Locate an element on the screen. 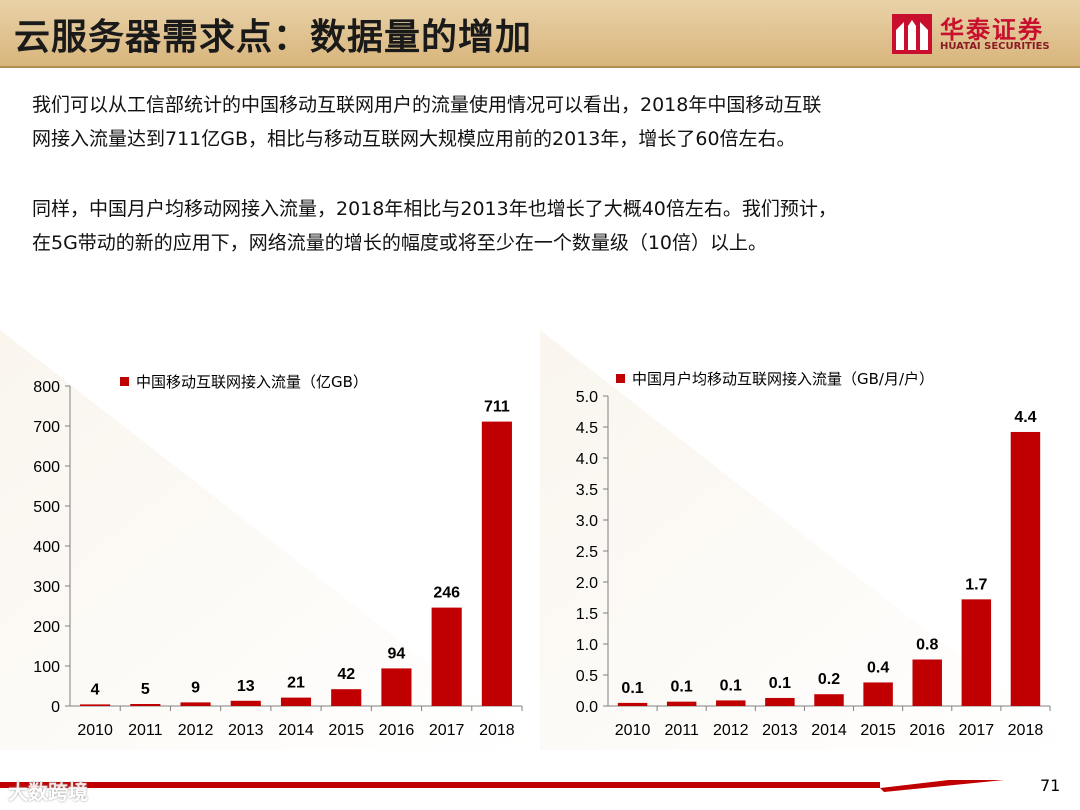 This screenshot has height=810, width=1080. data-label: 0.8 is located at coordinates (927, 645).